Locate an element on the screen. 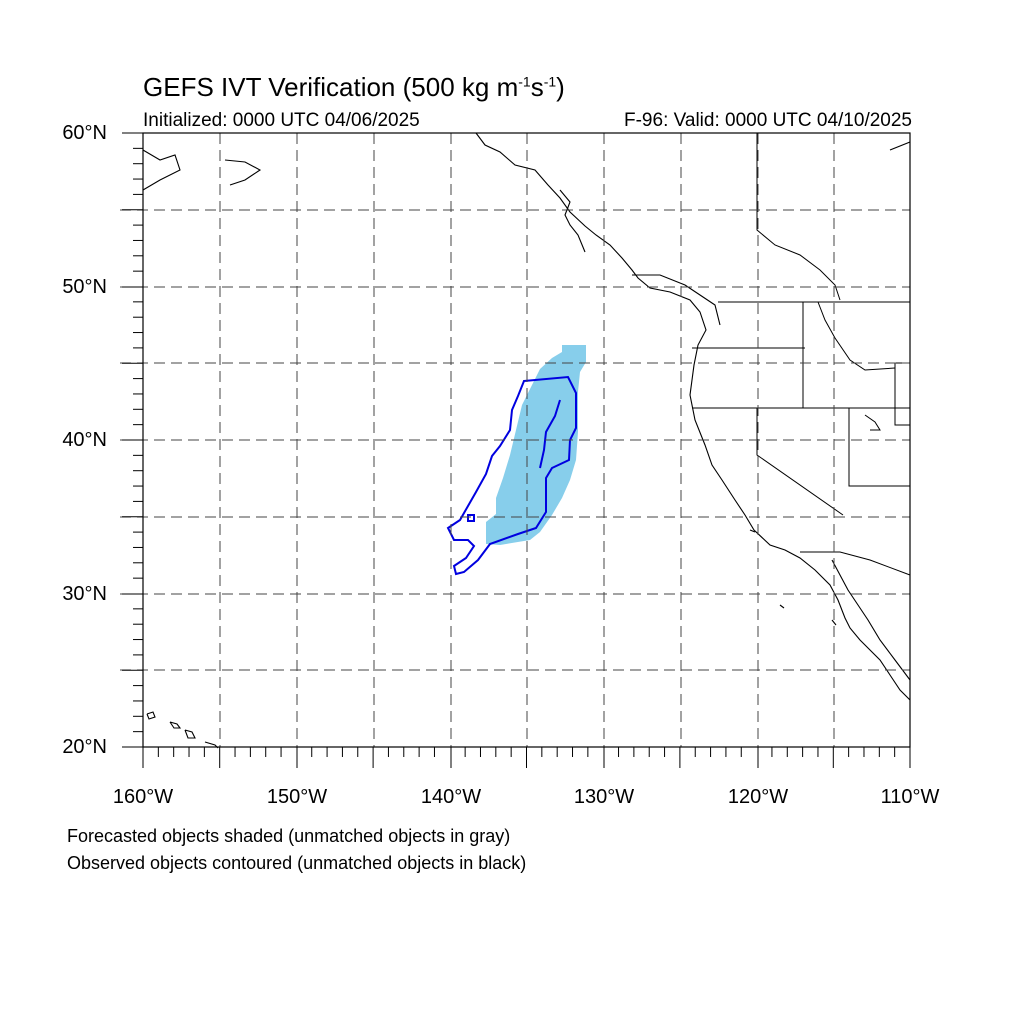 This screenshot has height=1024, width=1024. lat-label-60n: 60°N is located at coordinates (84, 133).